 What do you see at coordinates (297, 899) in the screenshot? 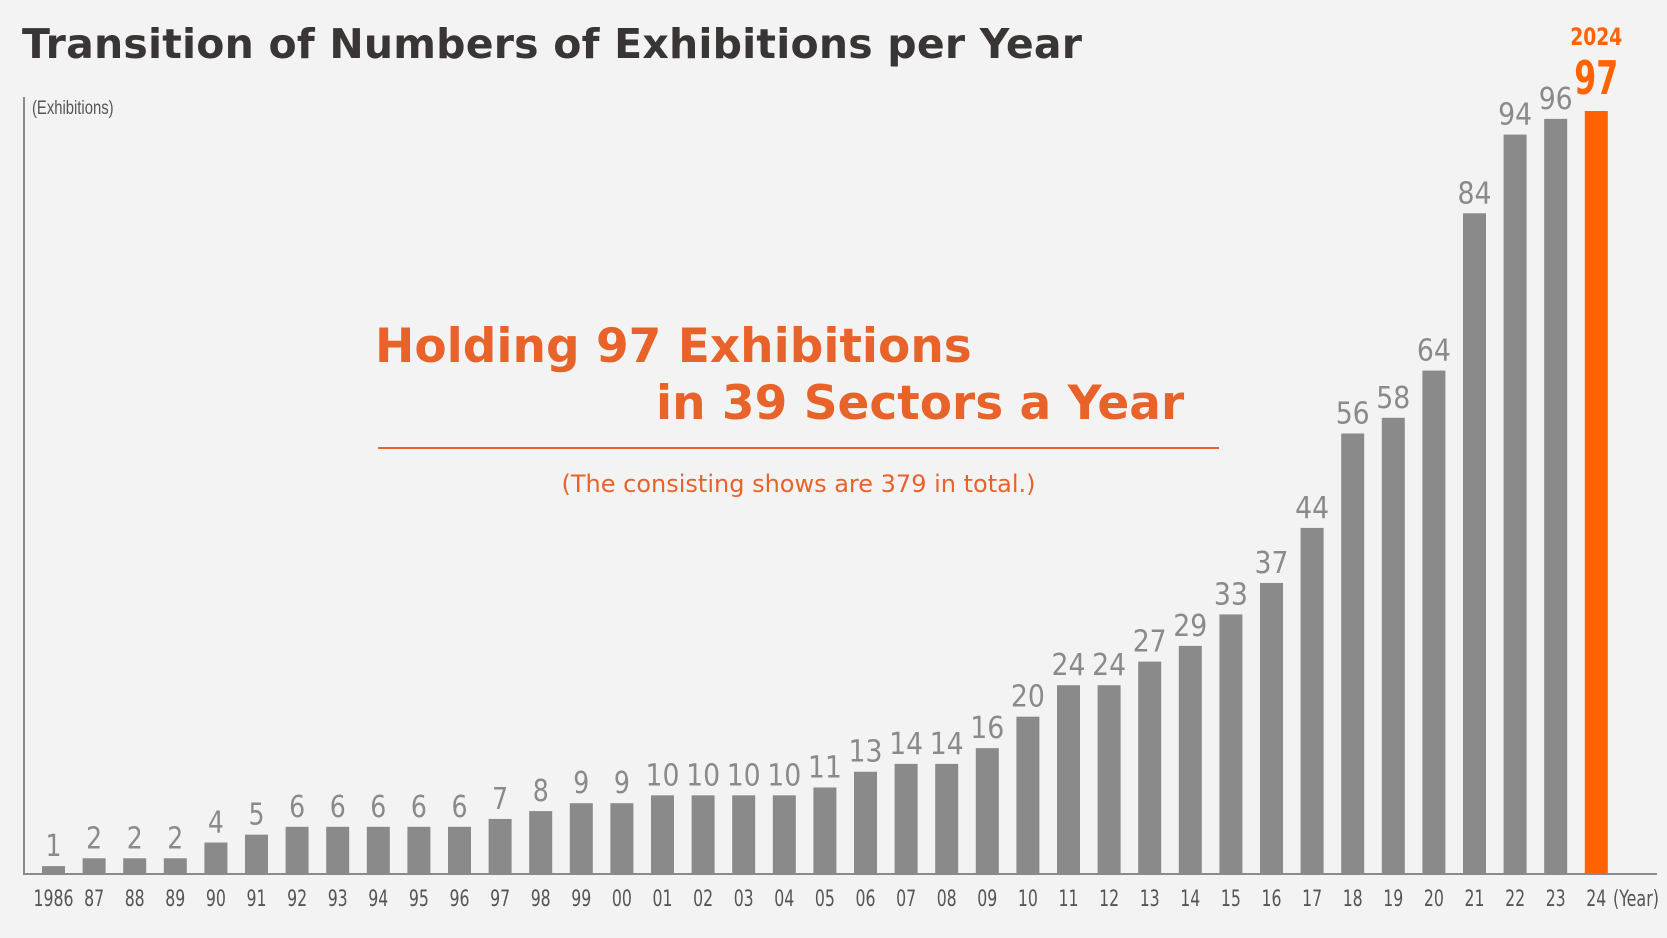
I see `x-tick-92: 92` at bounding box center [297, 899].